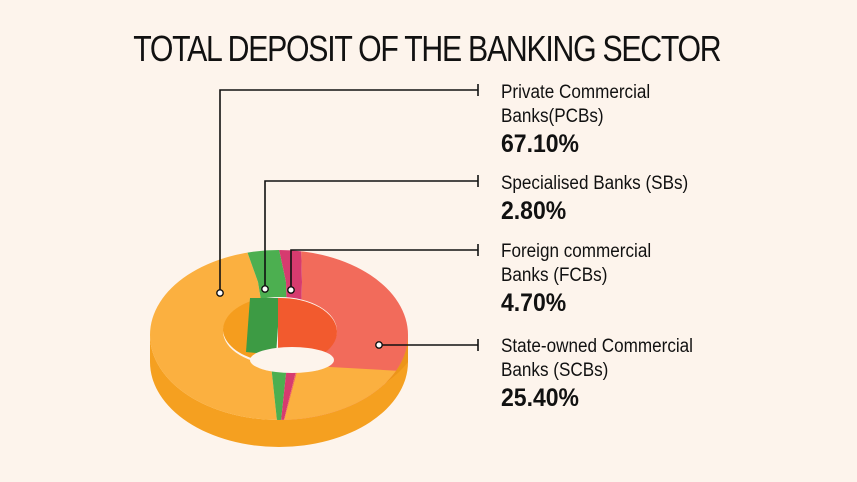 The image size is (857, 482). I want to click on segment-sbs, so click(265, 335).